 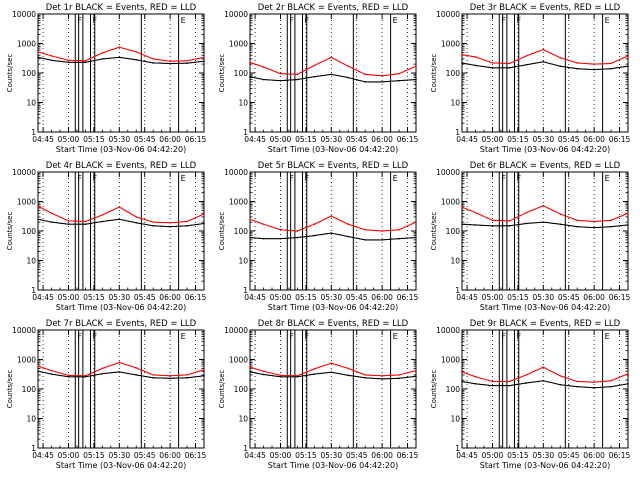 What do you see at coordinates (26, 44) in the screenshot?
I see `y-tick-label: 1000` at bounding box center [26, 44].